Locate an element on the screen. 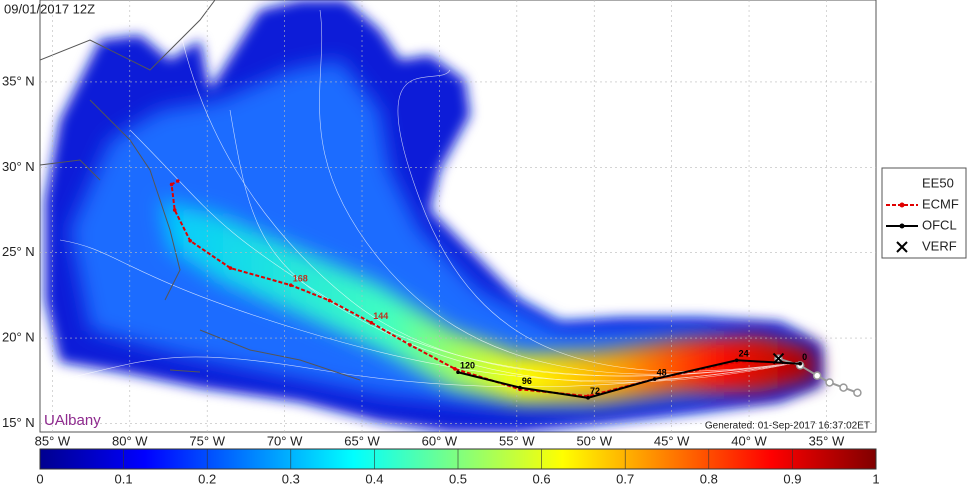 The image size is (969, 492). lon-tick-label: 75° W is located at coordinates (207, 440).